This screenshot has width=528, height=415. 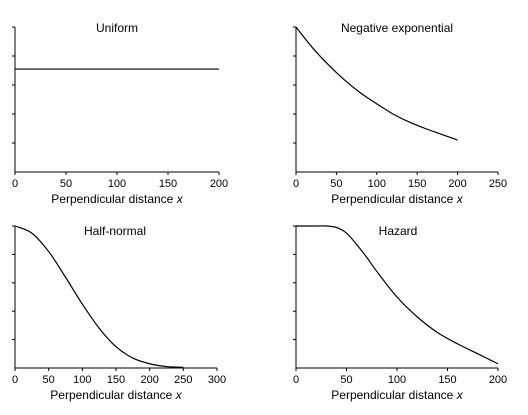 I want to click on chart-title: Uniform, so click(x=117, y=28).